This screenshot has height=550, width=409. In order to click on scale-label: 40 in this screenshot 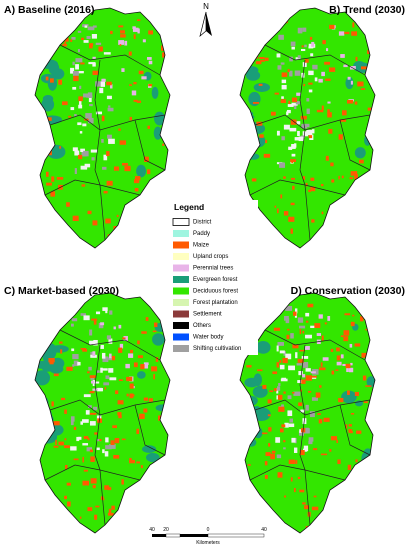, I will do `click(152, 530)`.